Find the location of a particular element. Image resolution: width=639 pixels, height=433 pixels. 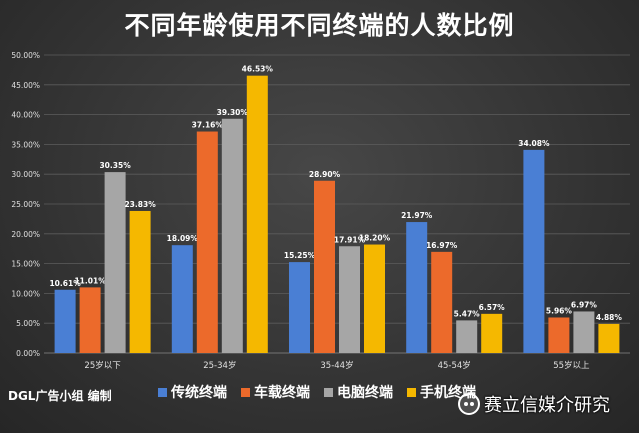

chart-title: 不同年龄使用不同终端的人数比例 is located at coordinates (319, 25).